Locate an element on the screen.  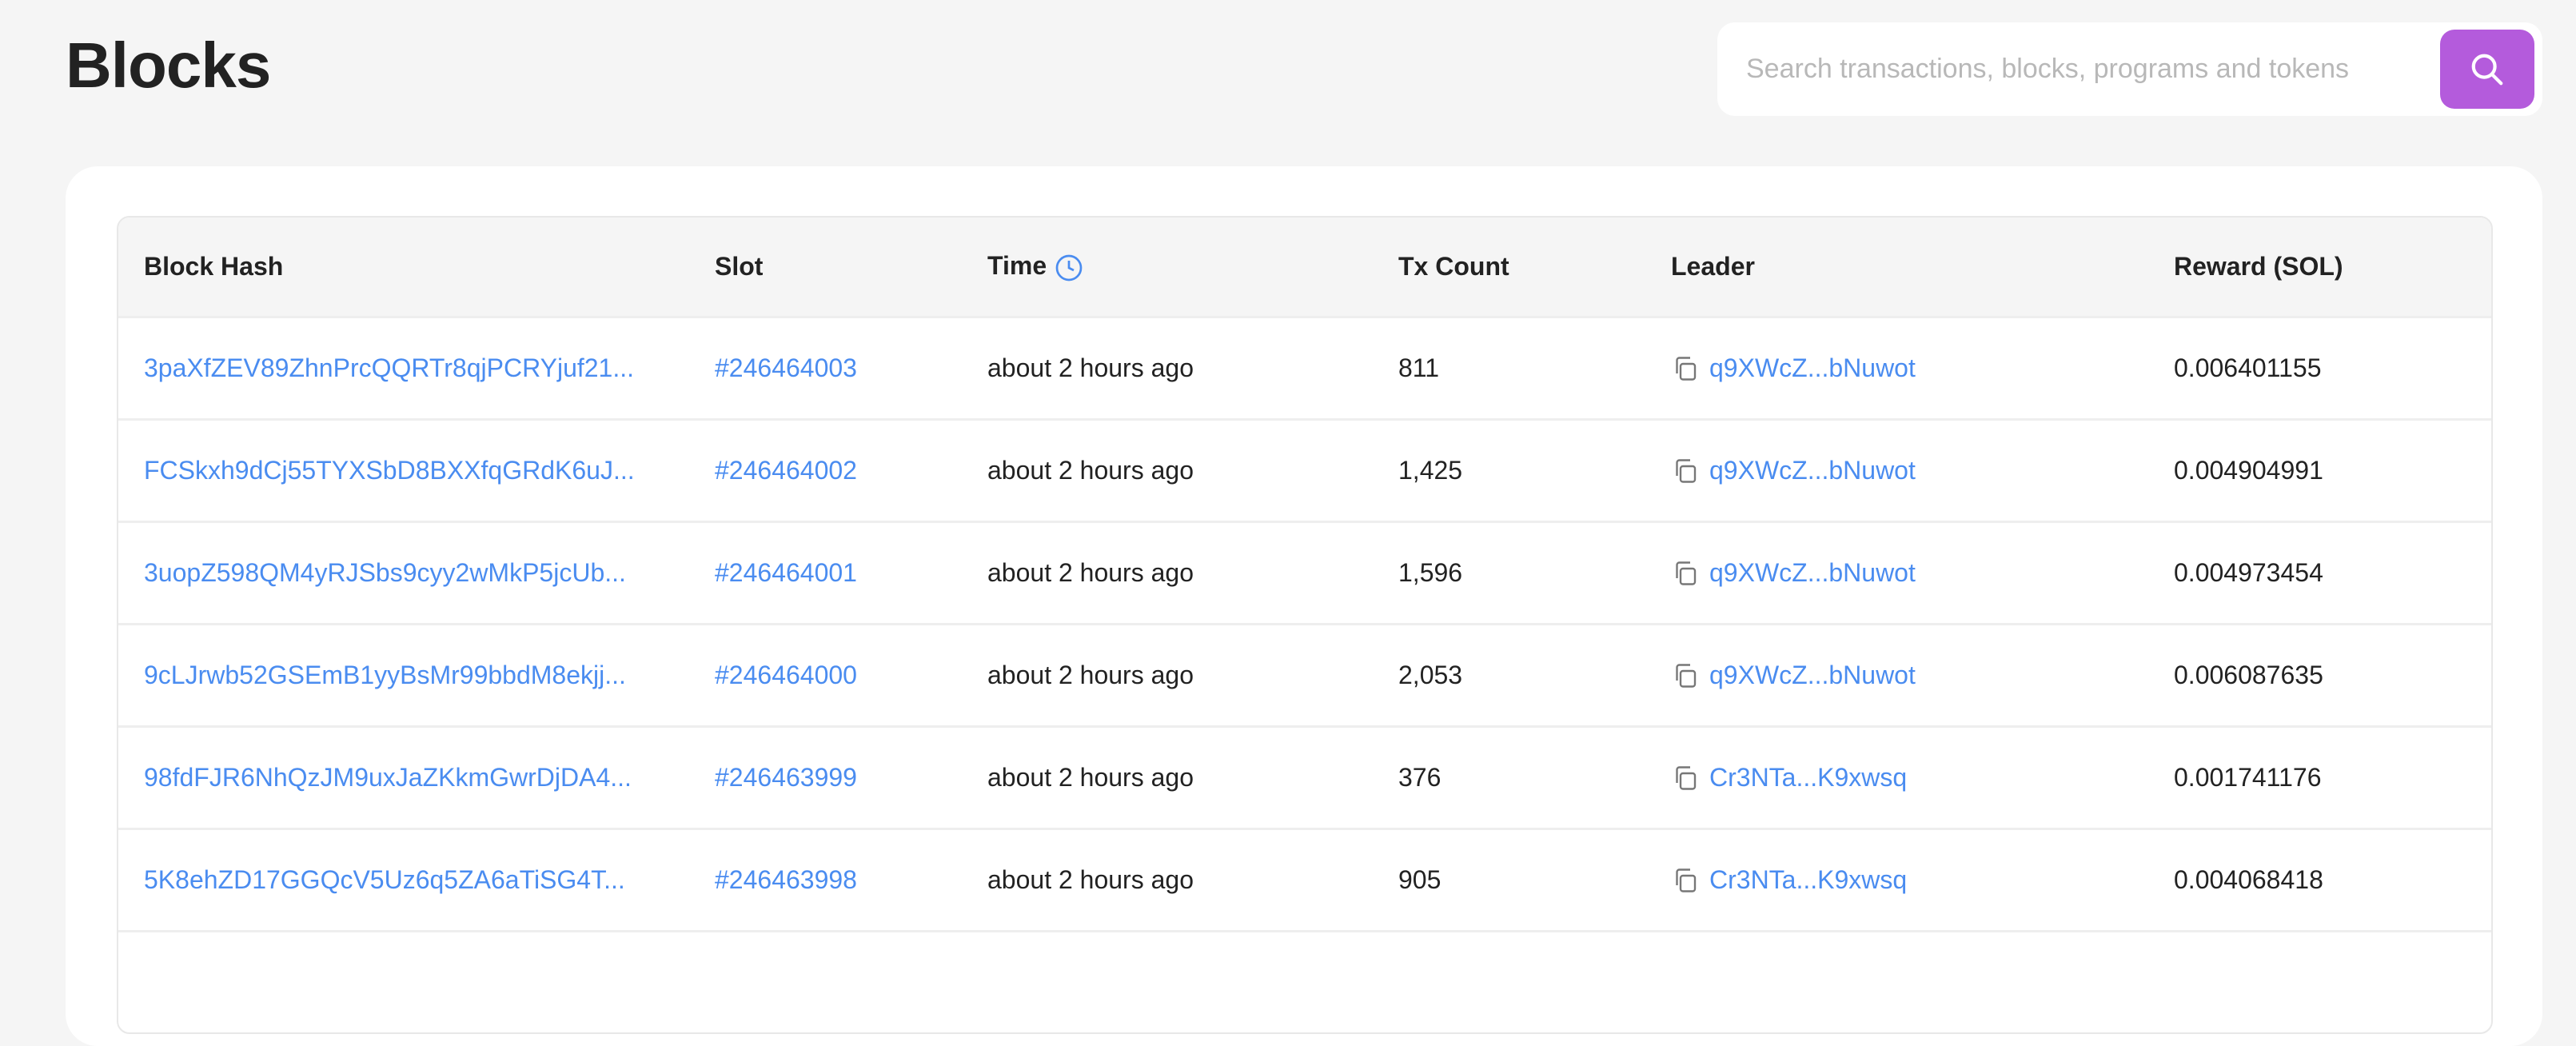
header-reward: Reward (SOL) is located at coordinates (2258, 266).